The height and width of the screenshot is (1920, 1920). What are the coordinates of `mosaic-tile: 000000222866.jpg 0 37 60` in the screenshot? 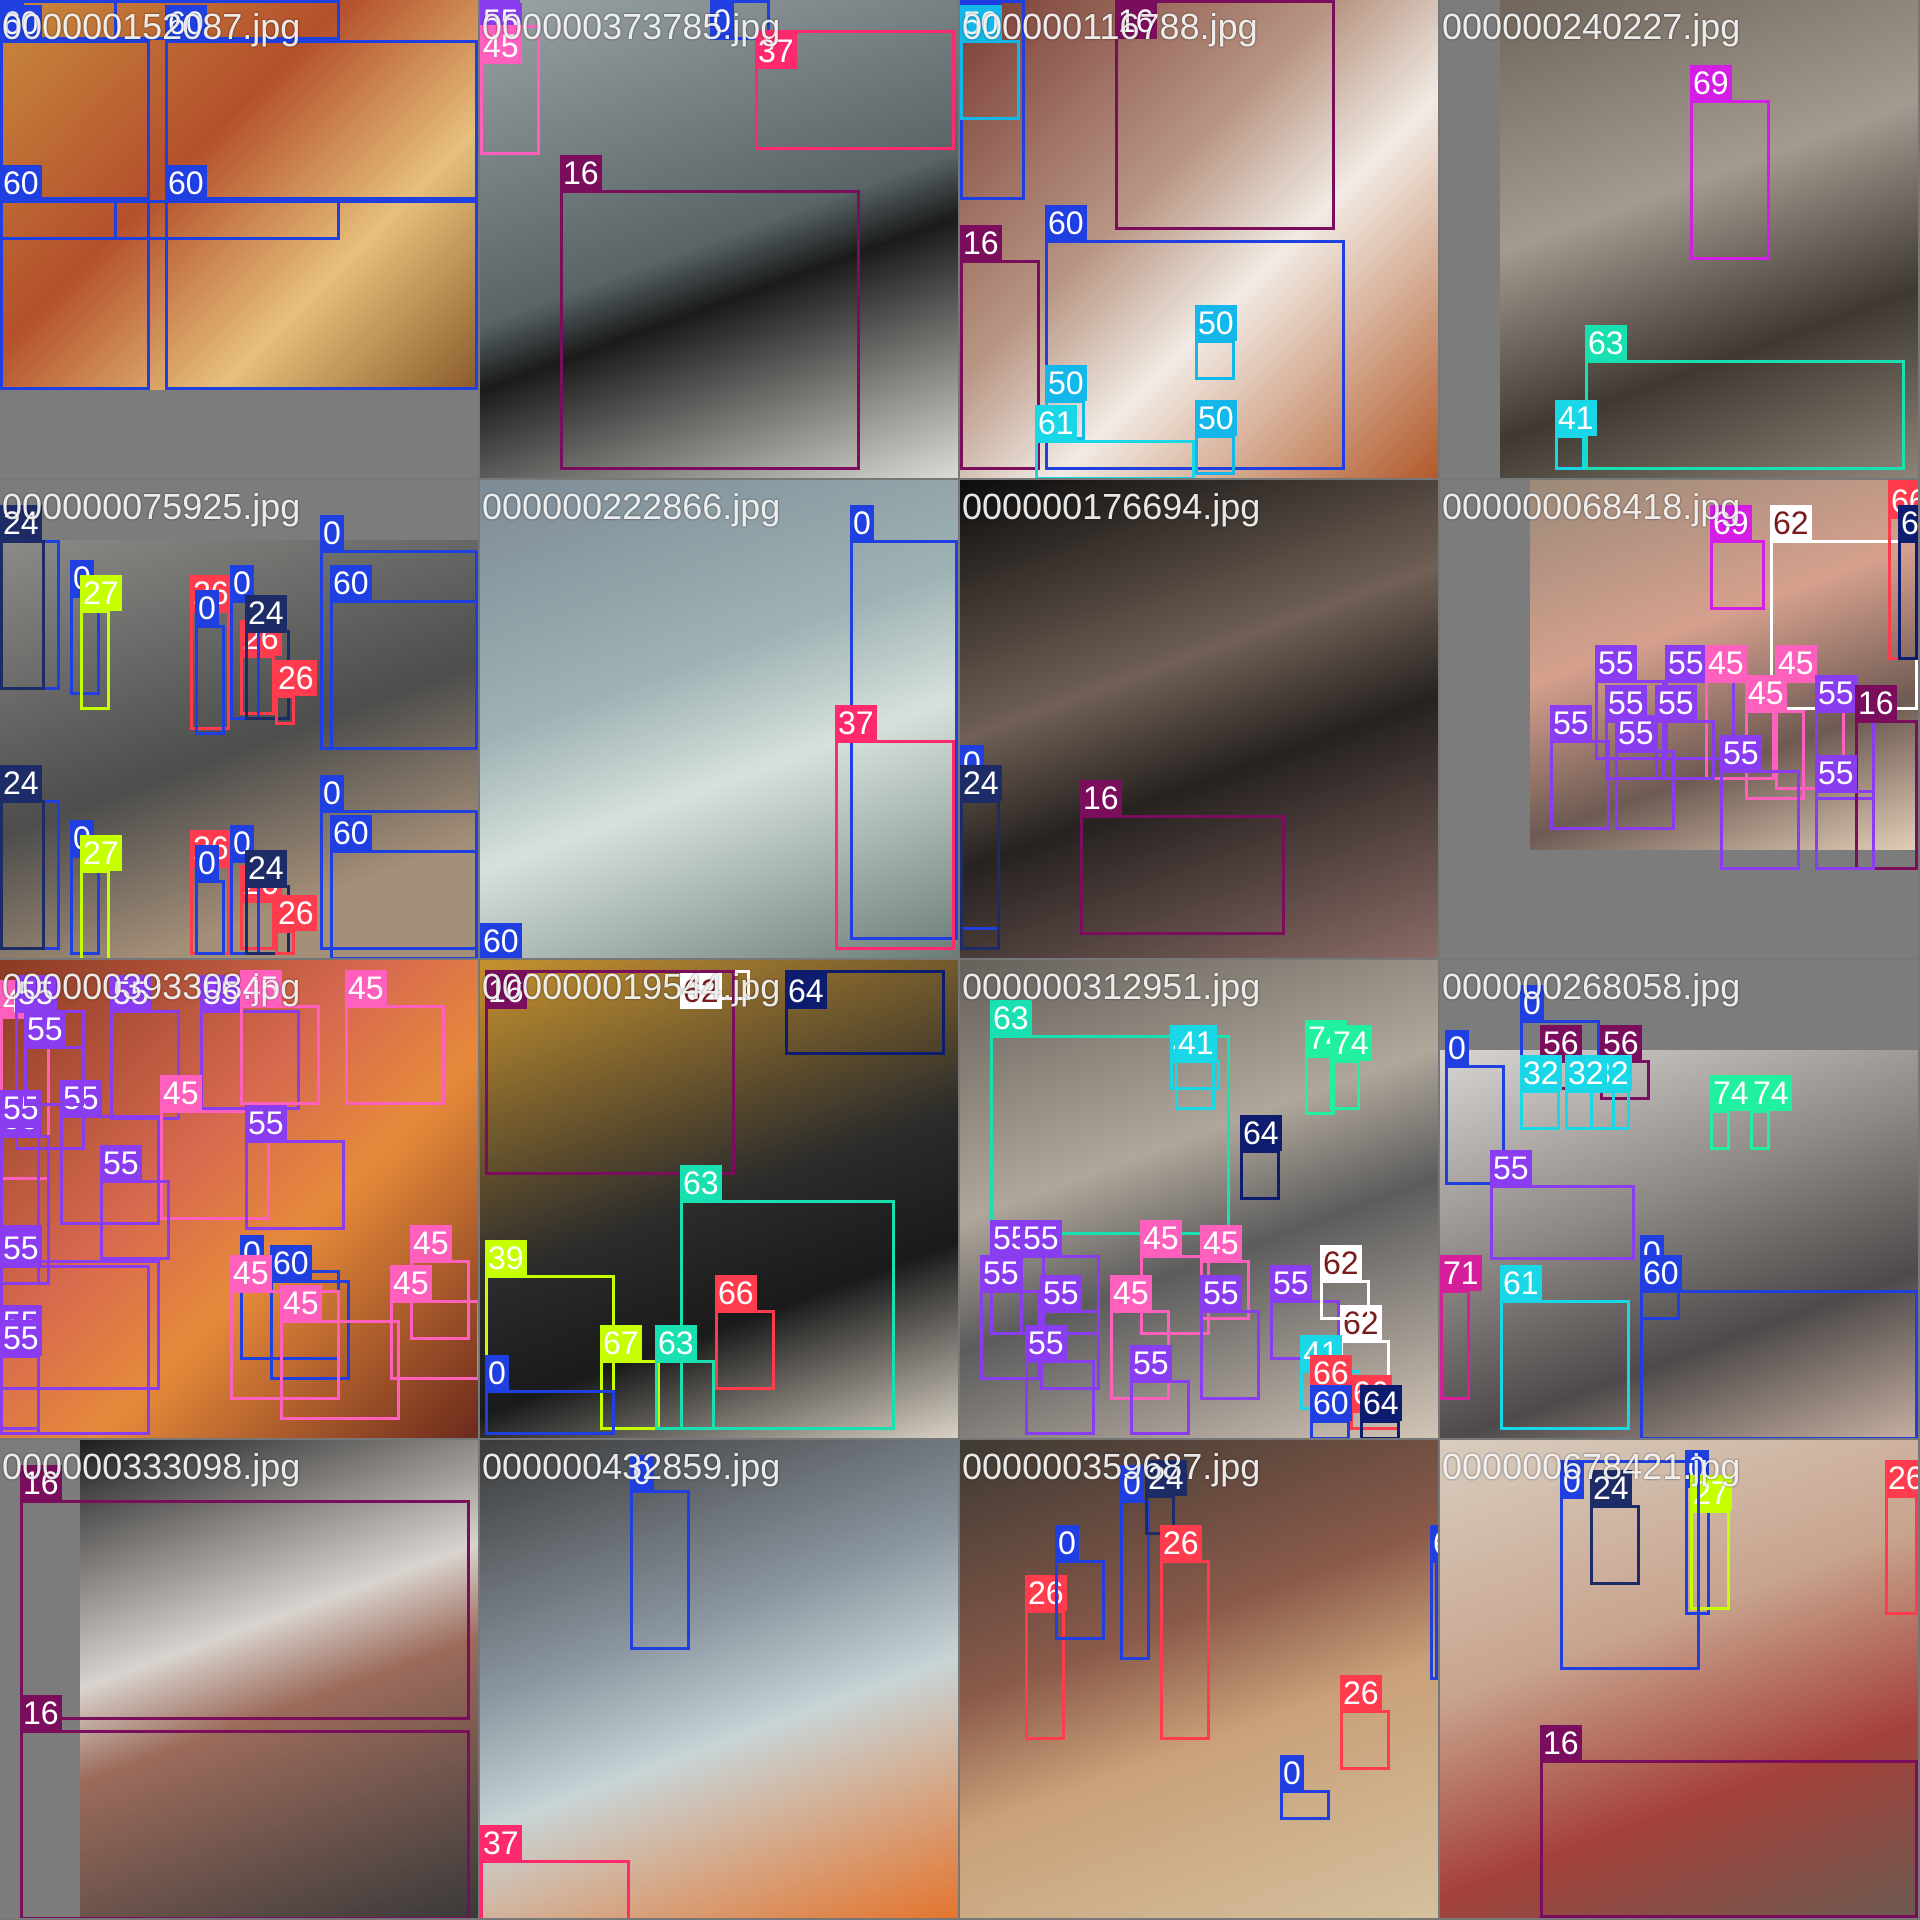 It's located at (719, 719).